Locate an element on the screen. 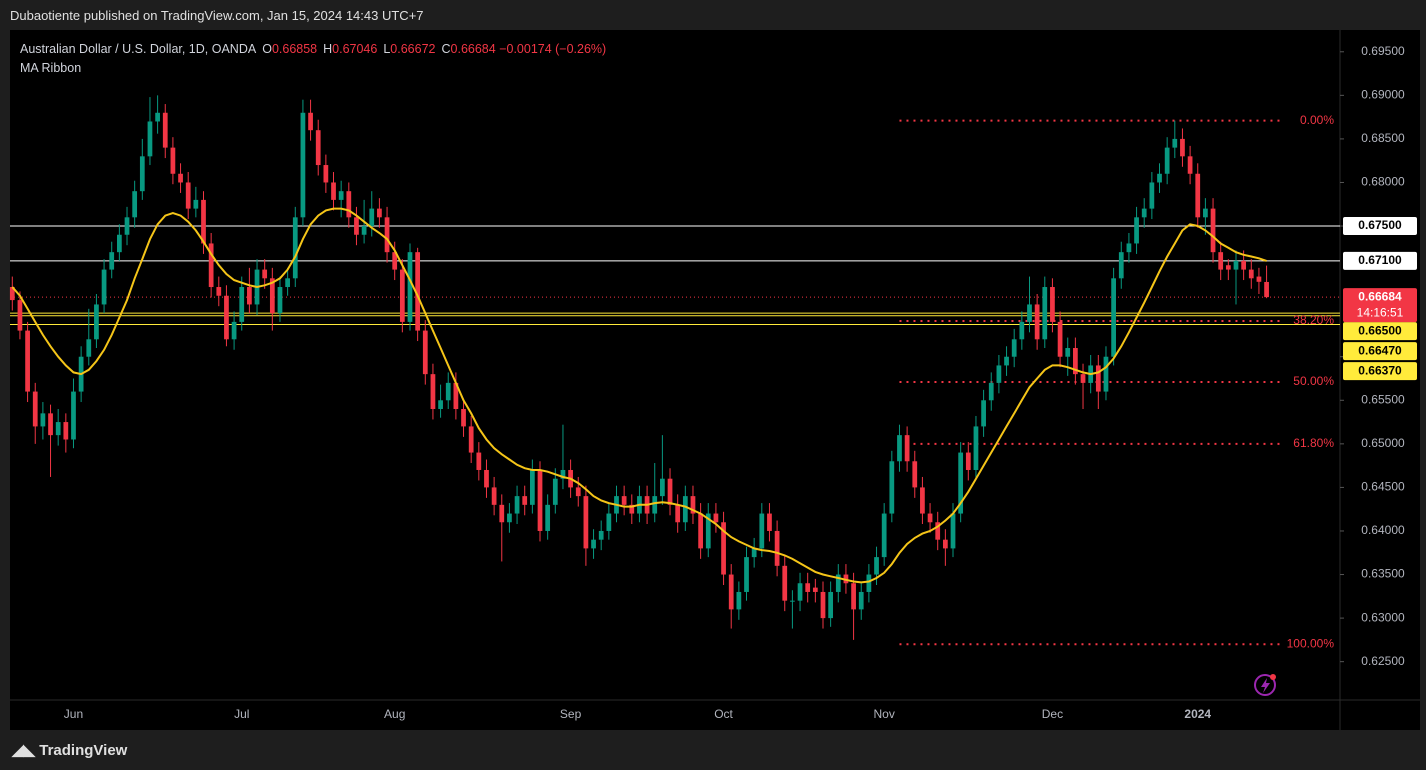  x-tick-label: Nov is located at coordinates (884, 714).